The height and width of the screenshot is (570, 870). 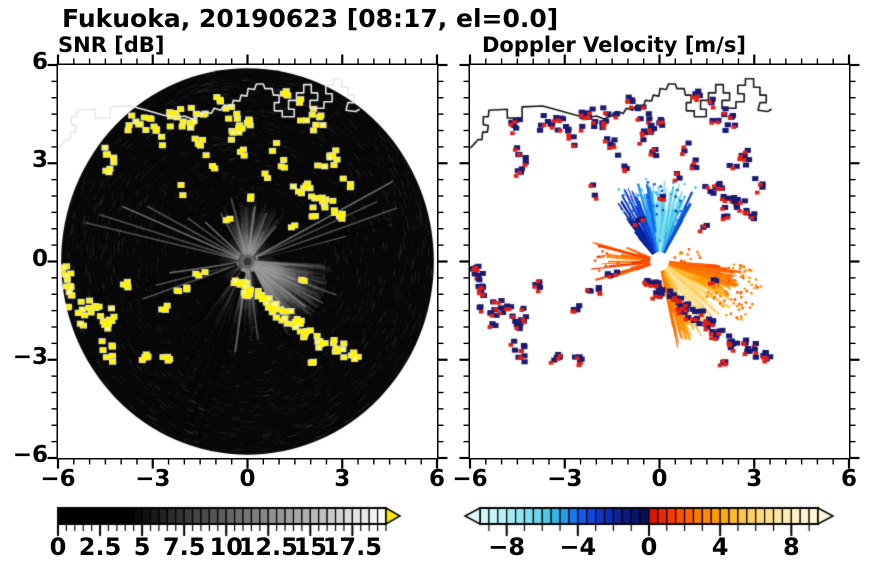 What do you see at coordinates (30, 455) in the screenshot?
I see `y-tick-label: −6` at bounding box center [30, 455].